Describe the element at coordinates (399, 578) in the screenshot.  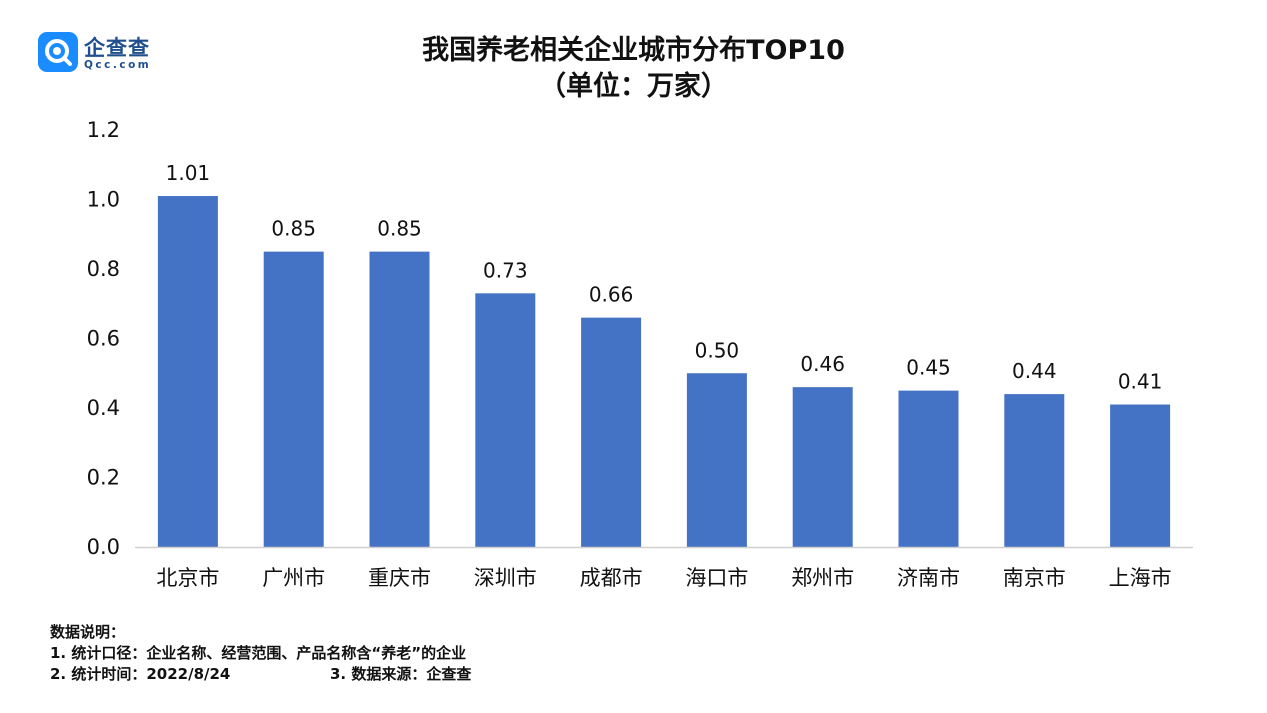
I see `x-category-label: 重庆市` at that location.